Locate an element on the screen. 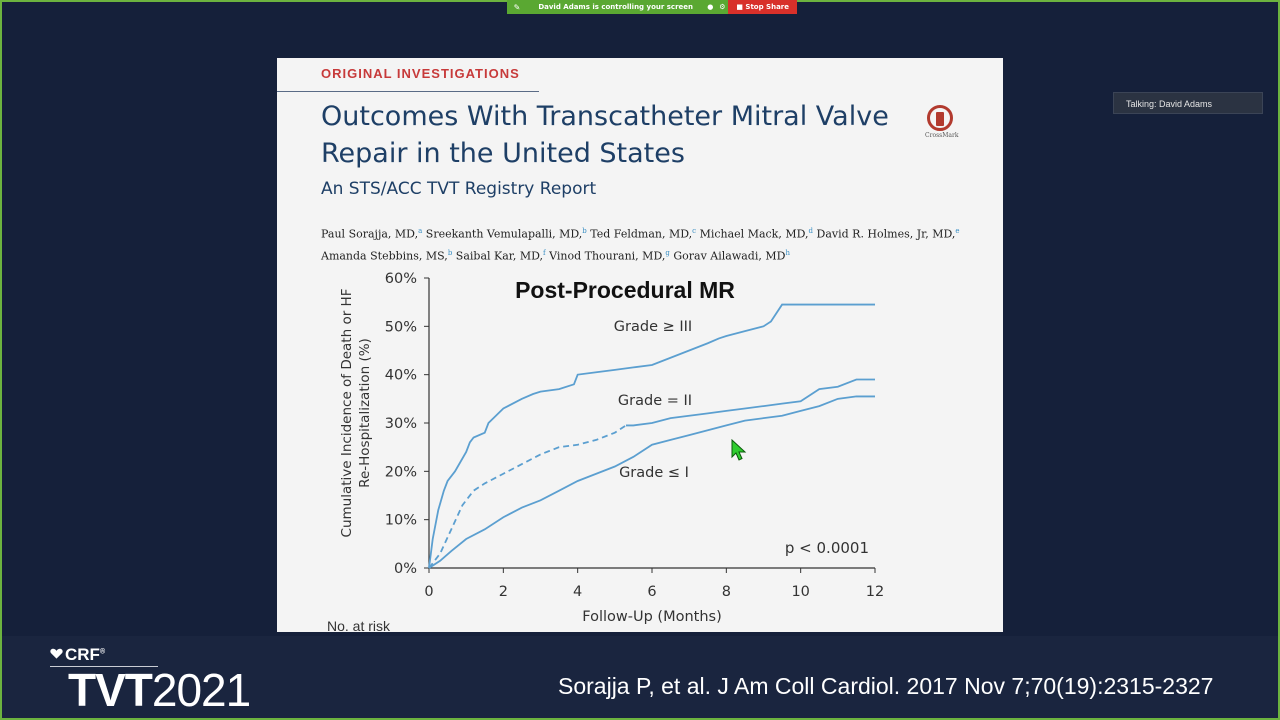  y-tick-label: 50% is located at coordinates (401, 327).